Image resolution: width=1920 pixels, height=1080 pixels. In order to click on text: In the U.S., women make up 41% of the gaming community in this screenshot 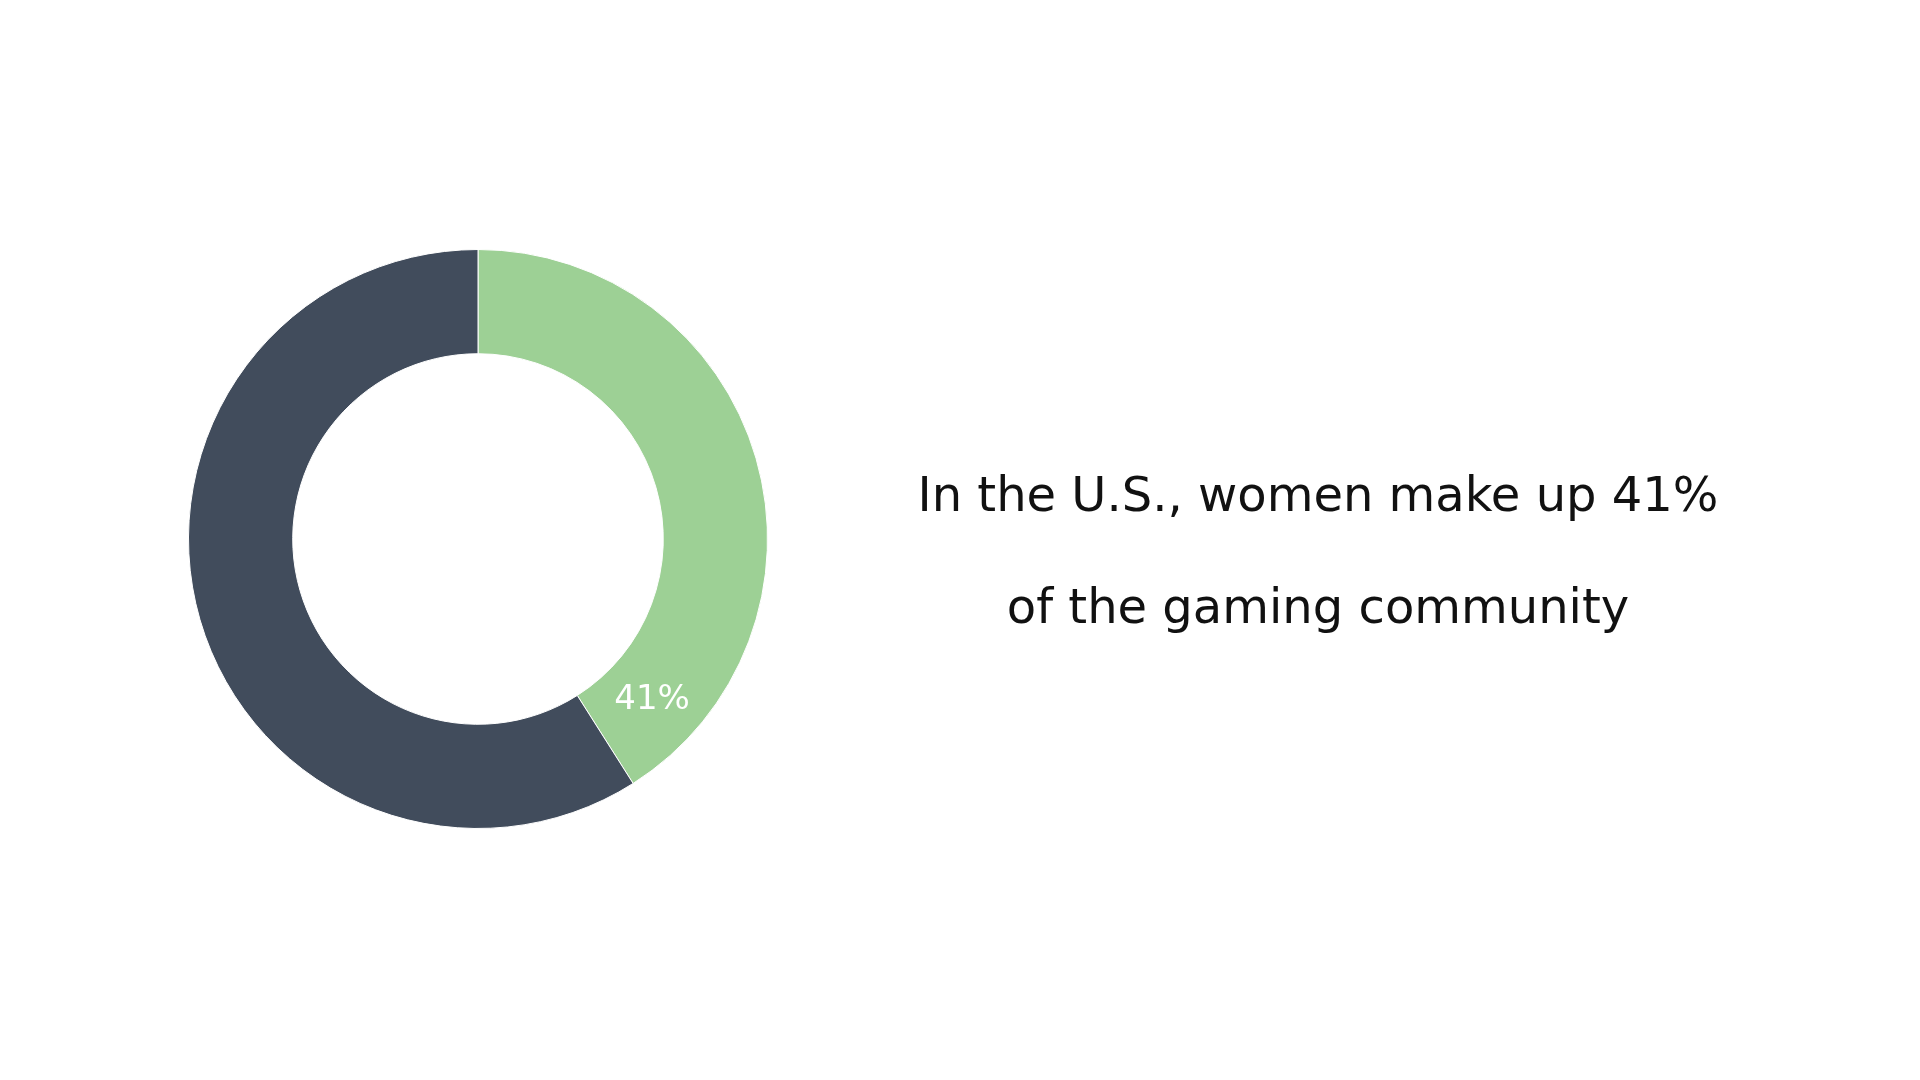, I will do `click(1318, 550)`.